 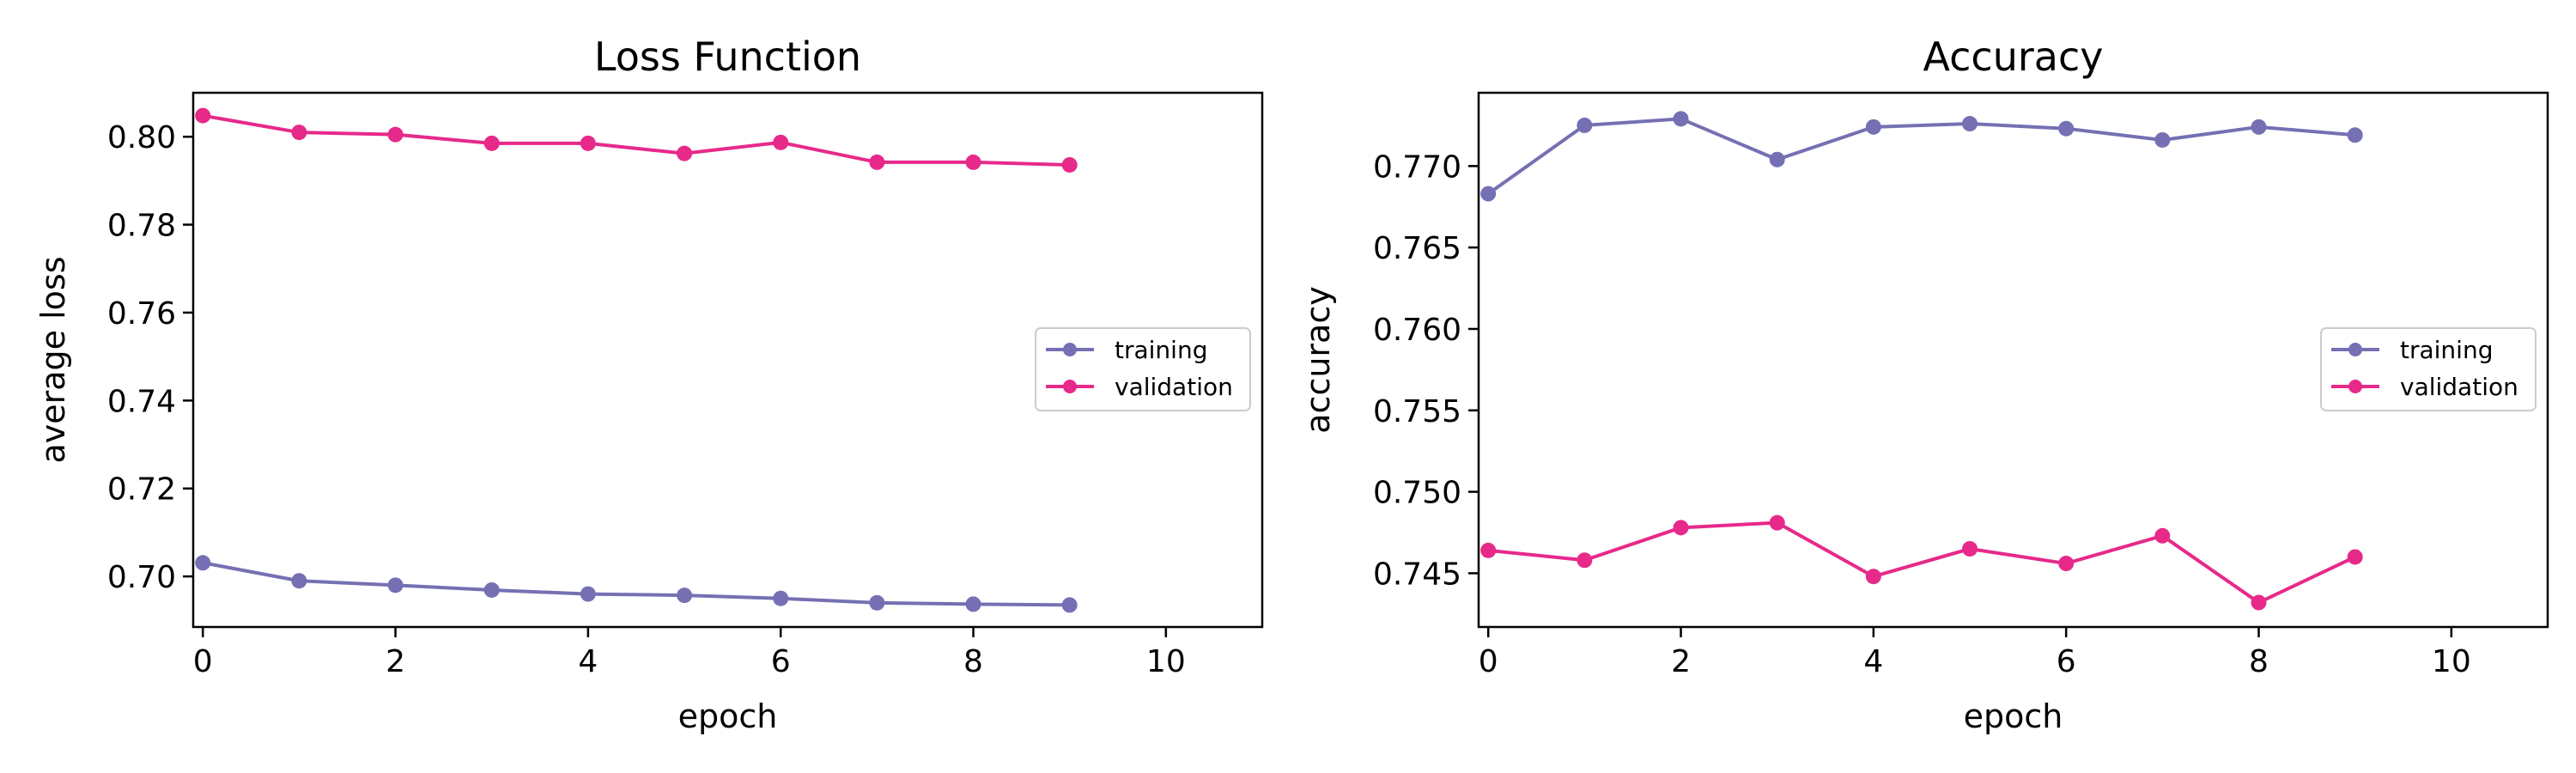 What do you see at coordinates (1417, 411) in the screenshot?
I see `y-tick-label: 0.755` at bounding box center [1417, 411].